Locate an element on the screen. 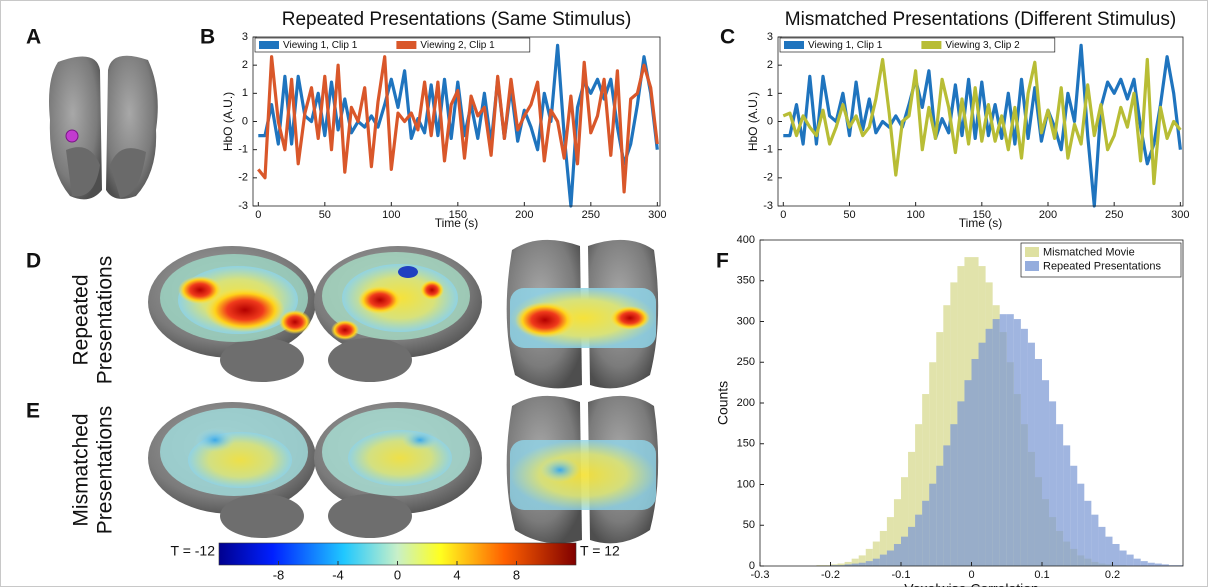 The height and width of the screenshot is (587, 1208). panel-label: A is located at coordinates (33, 37).